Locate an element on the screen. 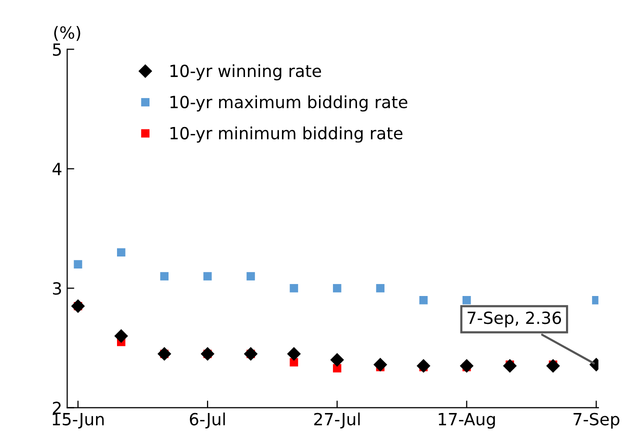 The width and height of the screenshot is (640, 448). y-tick-label: 4 is located at coordinates (57, 169).